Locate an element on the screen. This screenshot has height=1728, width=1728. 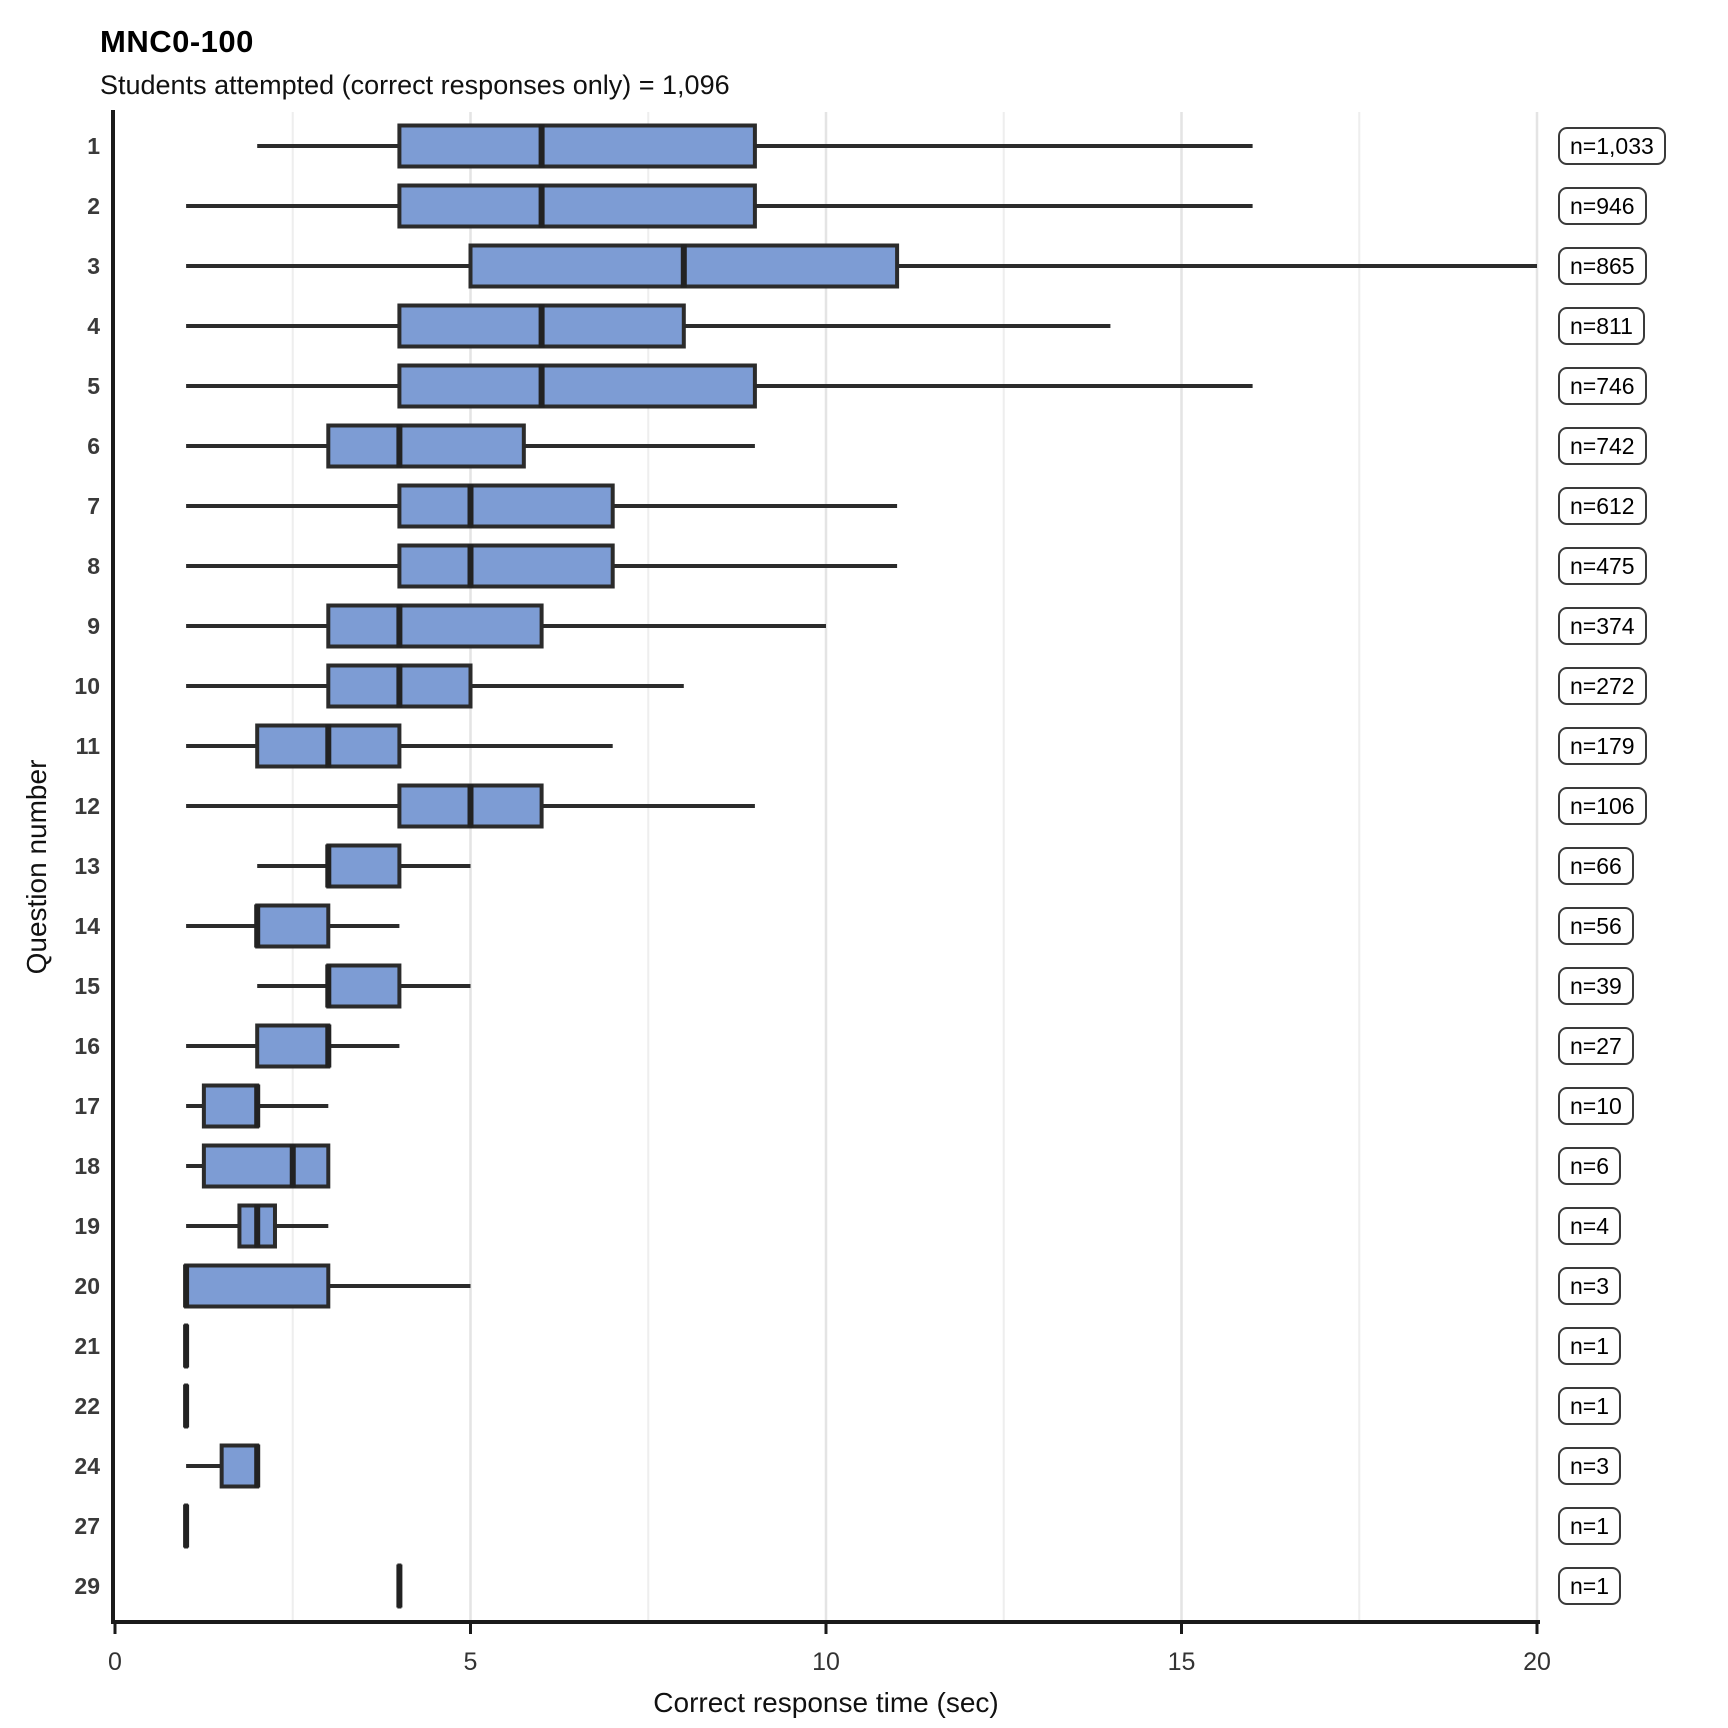
y-tick-label-q4: 4 is located at coordinates (93, 326).